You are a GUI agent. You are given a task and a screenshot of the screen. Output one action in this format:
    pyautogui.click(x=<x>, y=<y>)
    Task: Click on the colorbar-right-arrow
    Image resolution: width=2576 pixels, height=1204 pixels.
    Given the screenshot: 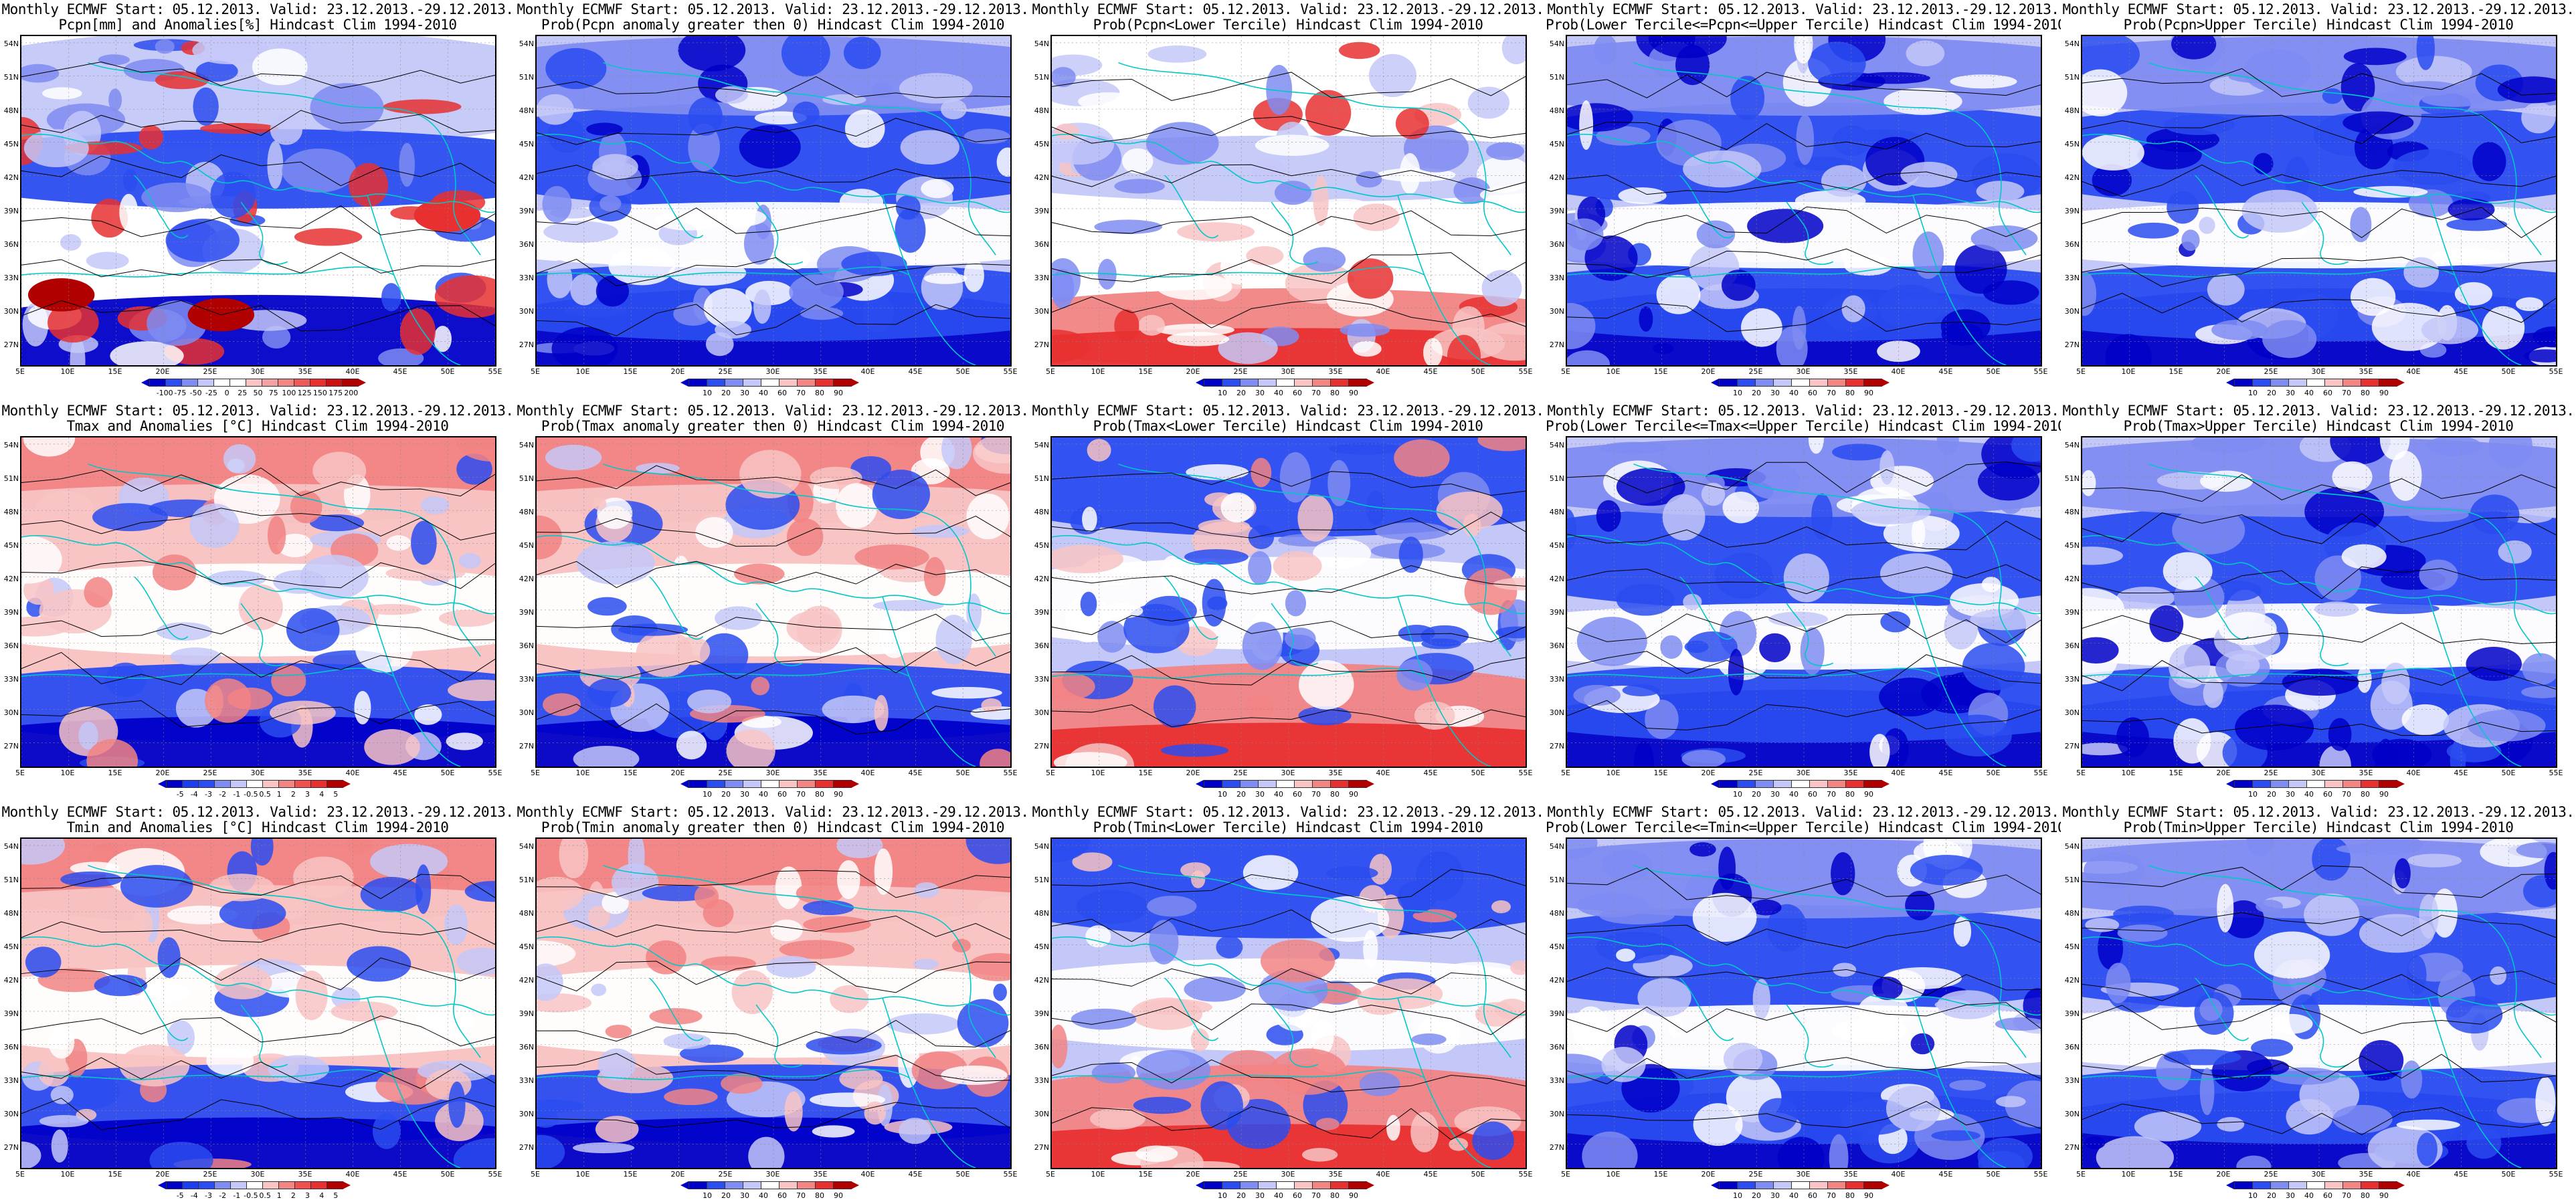 What is the action you would take?
    pyautogui.click(x=1885, y=383)
    